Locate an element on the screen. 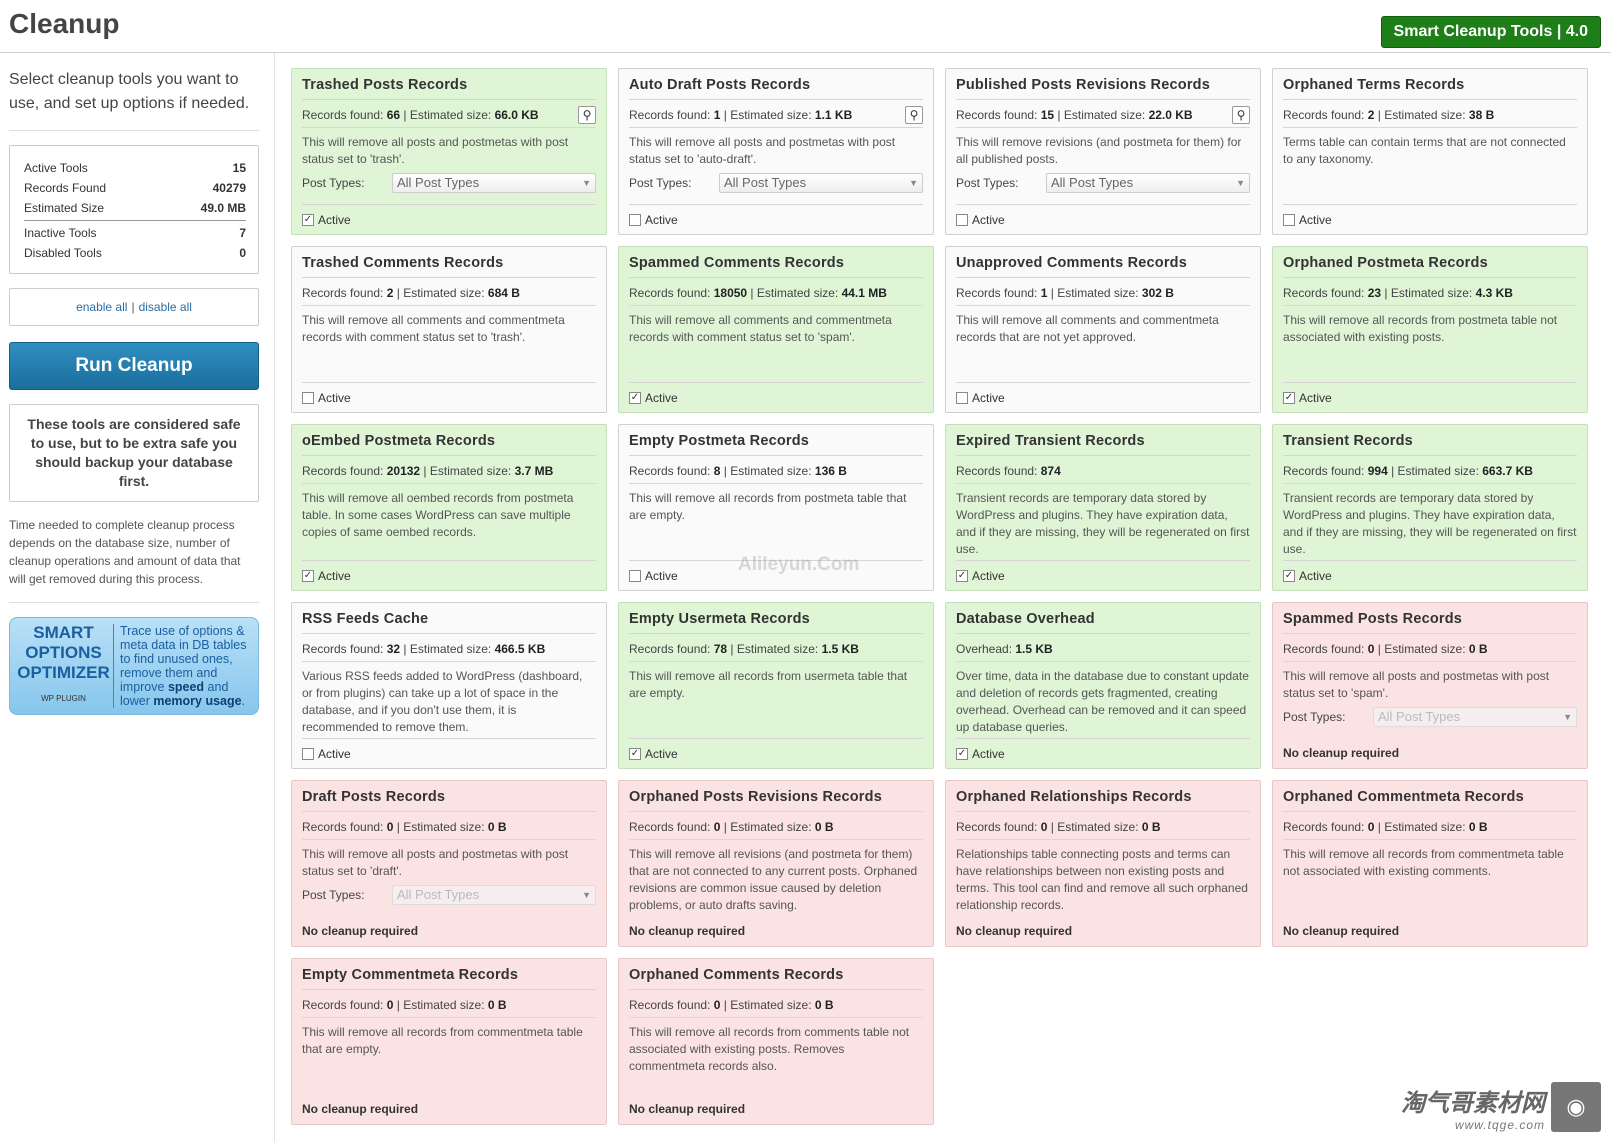  tool-title: Empty Commentmeta Records is located at coordinates (449, 978).